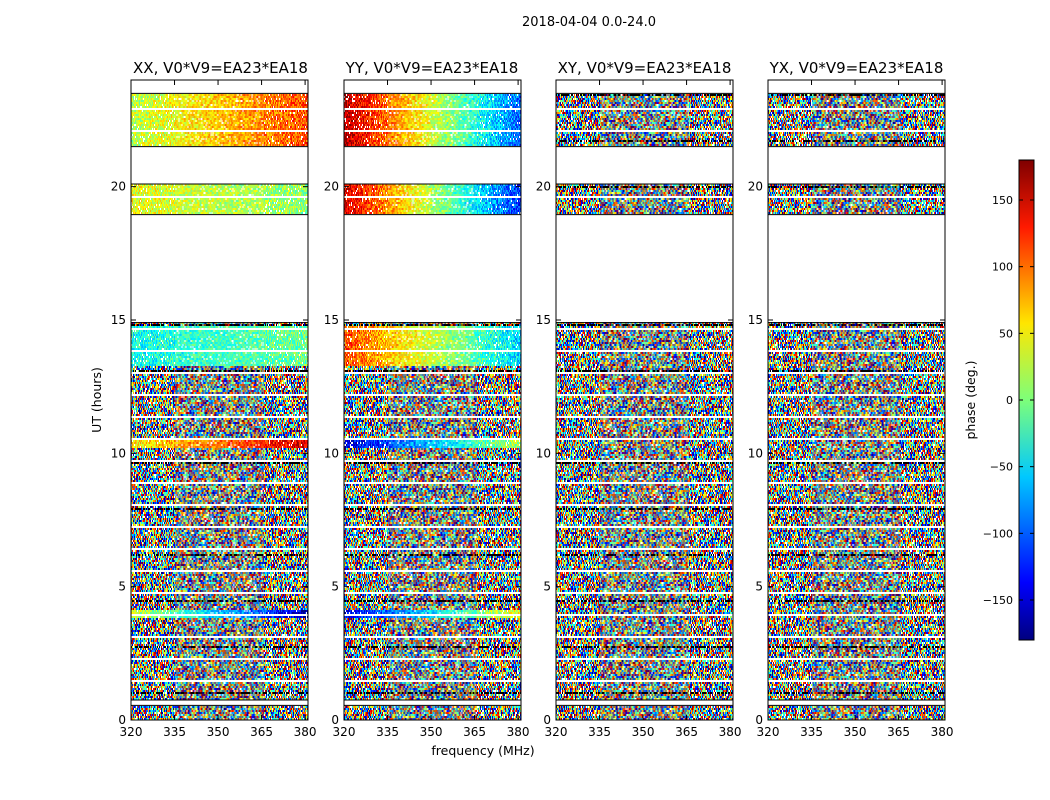 The width and height of the screenshot is (1050, 800). I want to click on y-axis-label: UT (hours), so click(96, 400).